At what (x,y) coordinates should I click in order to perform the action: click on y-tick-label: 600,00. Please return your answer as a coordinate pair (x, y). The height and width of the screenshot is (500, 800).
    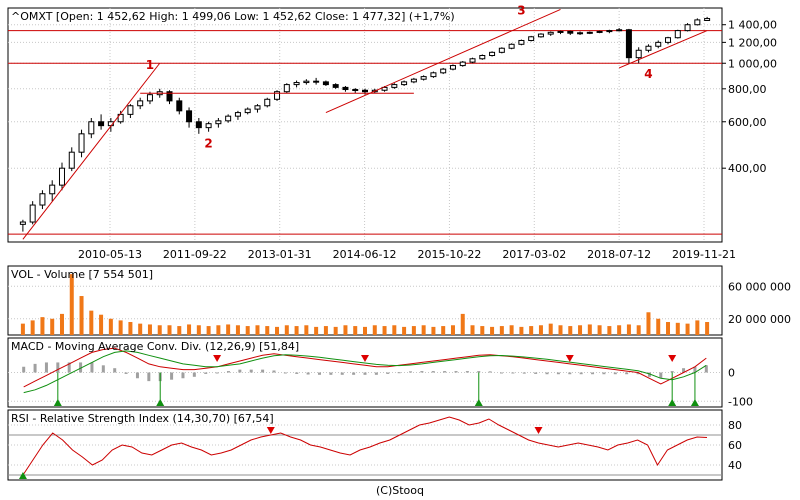
    Looking at the image, I should click on (747, 122).